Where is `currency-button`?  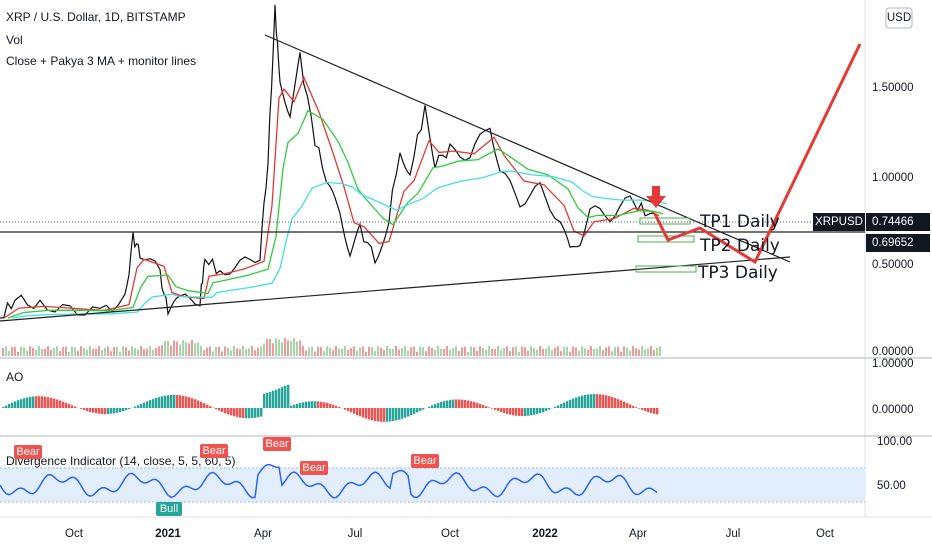
currency-button is located at coordinates (899, 18).